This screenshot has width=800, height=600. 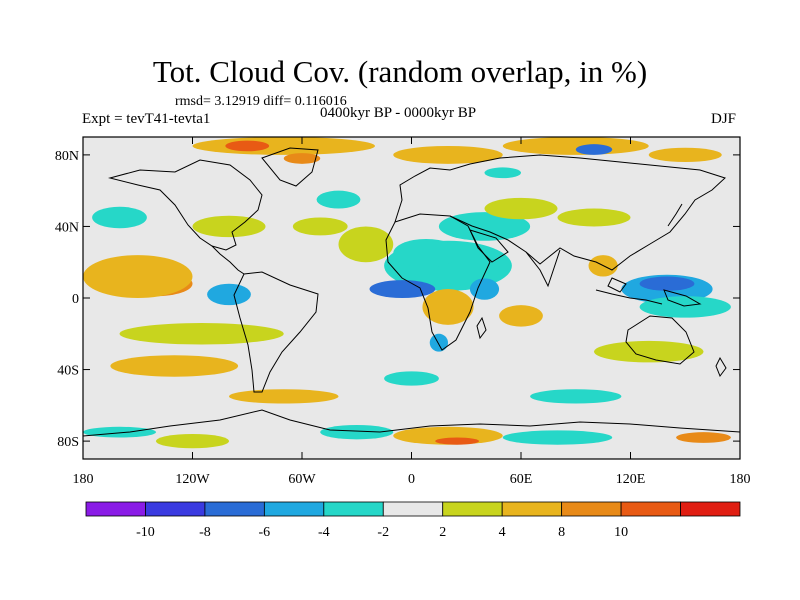 I want to click on lon-tick-label: 120E, so click(x=631, y=479).